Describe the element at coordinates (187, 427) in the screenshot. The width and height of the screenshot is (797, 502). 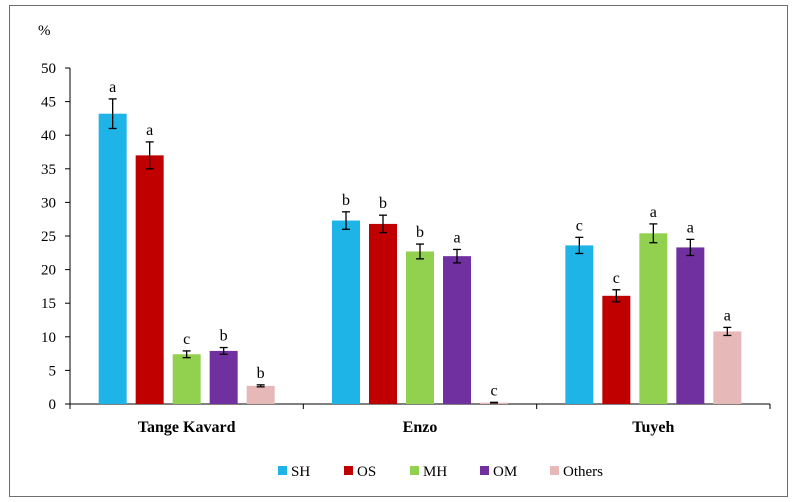
I see `category-label: Tange Kavard` at that location.